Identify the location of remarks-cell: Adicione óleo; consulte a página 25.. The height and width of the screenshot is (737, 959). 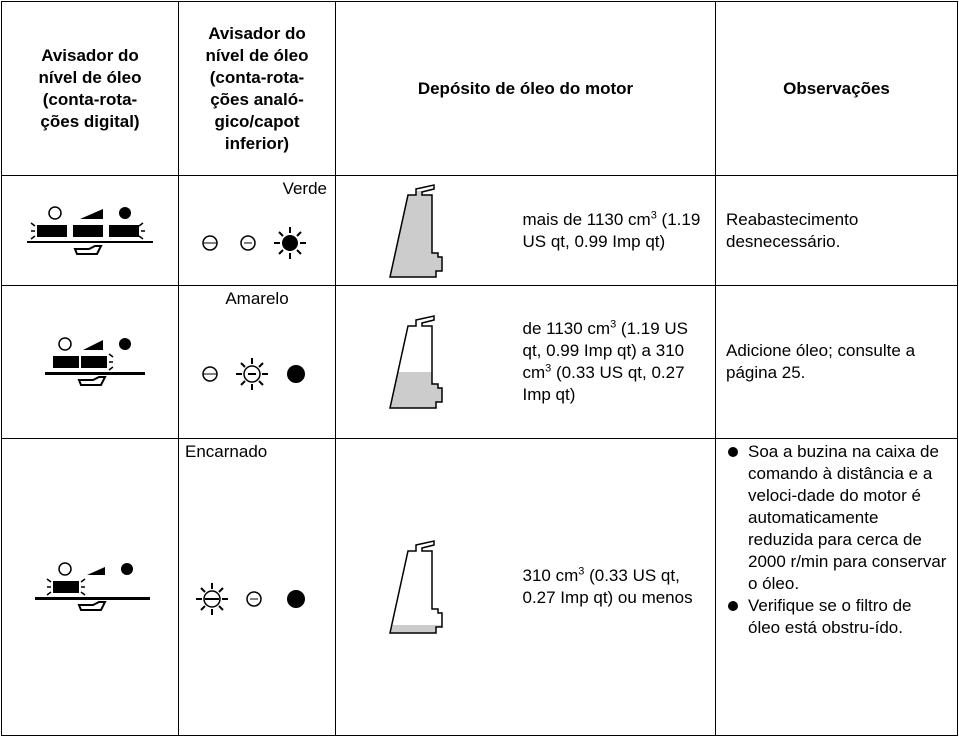
(836, 362).